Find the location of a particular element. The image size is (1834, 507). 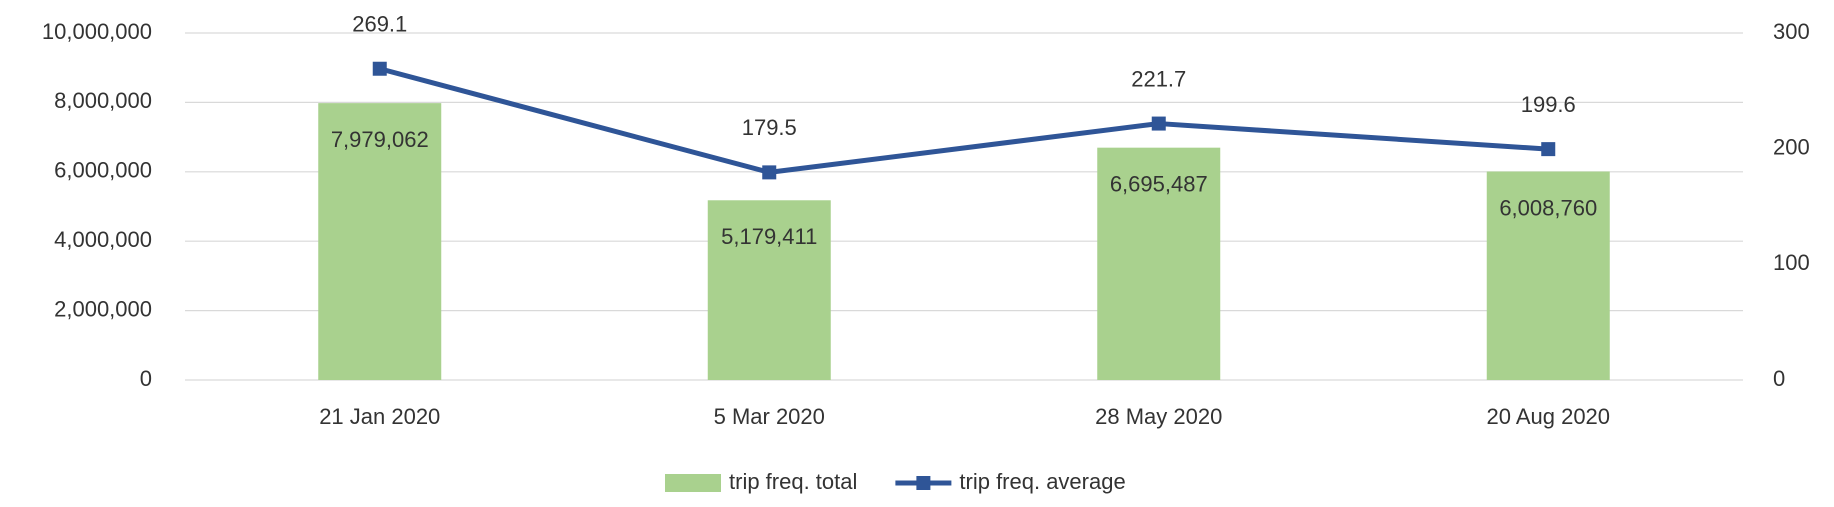

y2-tick-label: 300 is located at coordinates (1791, 31).